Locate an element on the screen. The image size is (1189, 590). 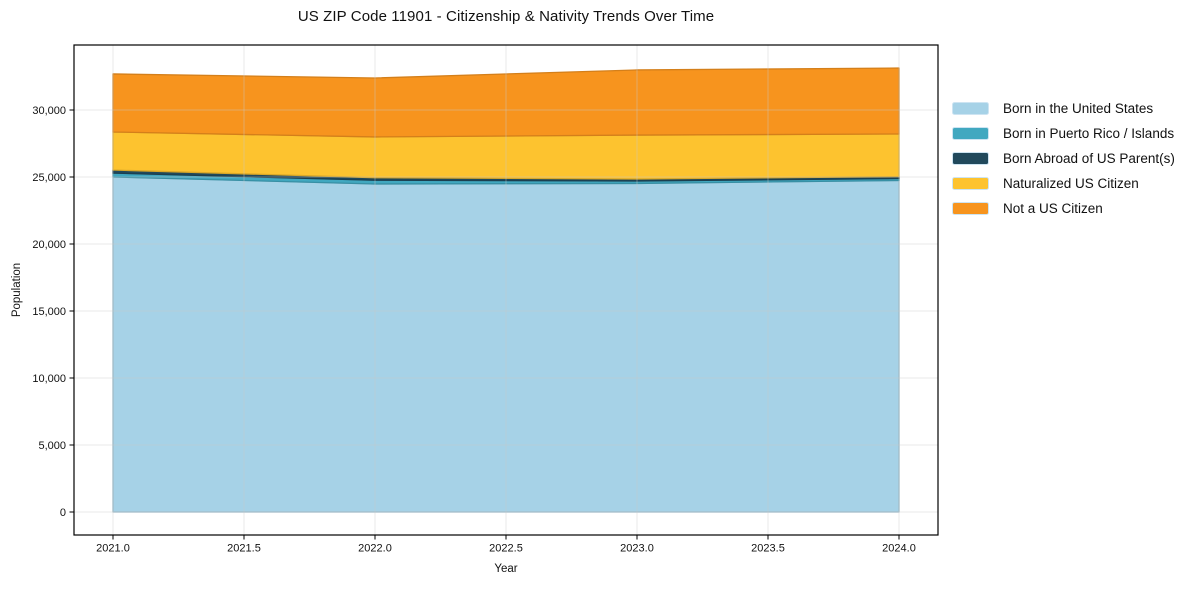
x-tick-label: 2024.0 is located at coordinates (899, 549).